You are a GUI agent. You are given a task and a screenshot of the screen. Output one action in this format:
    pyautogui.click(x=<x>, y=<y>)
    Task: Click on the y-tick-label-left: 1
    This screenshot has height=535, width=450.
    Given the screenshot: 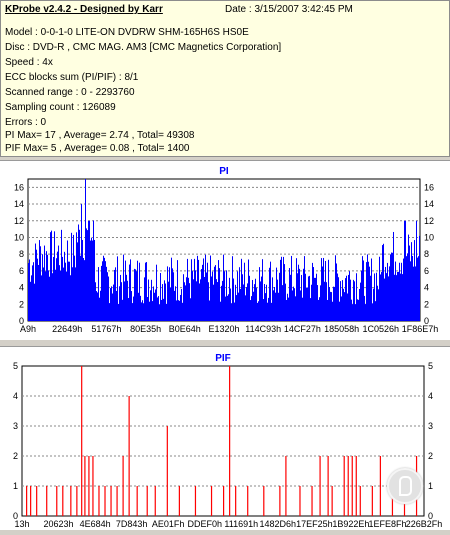 What is the action you would take?
    pyautogui.click(x=15, y=486)
    